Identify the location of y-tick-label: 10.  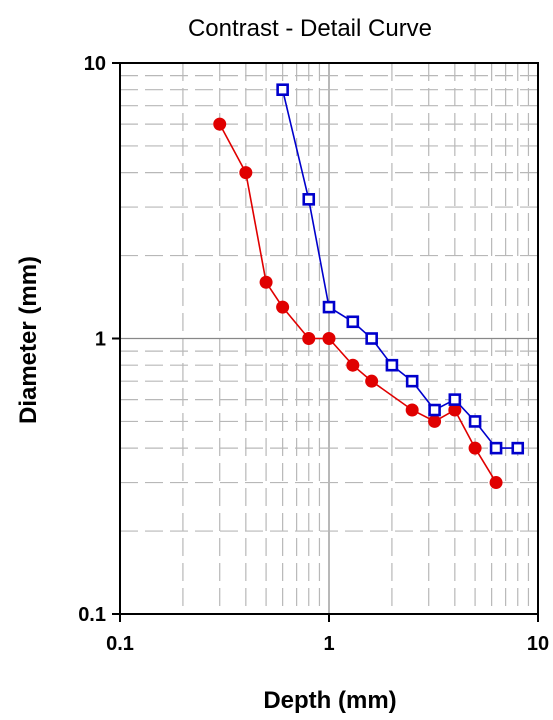
(95, 64).